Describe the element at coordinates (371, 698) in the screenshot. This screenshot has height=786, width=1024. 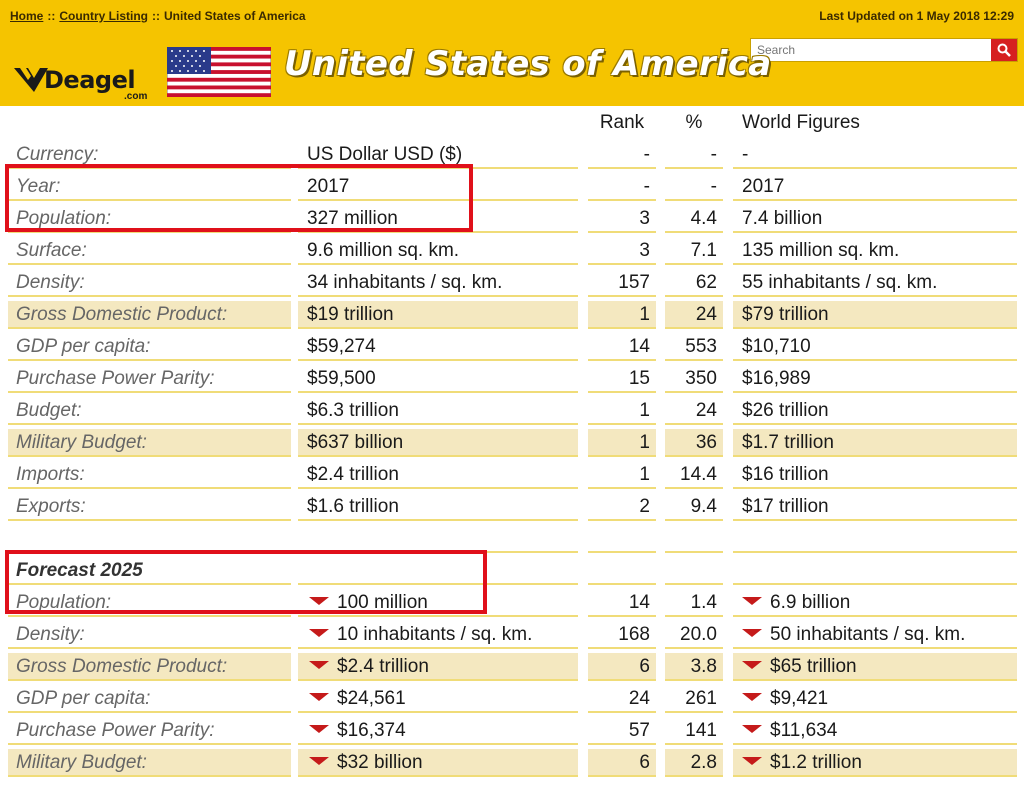
I see `forecast-value-text: $24,561` at that location.